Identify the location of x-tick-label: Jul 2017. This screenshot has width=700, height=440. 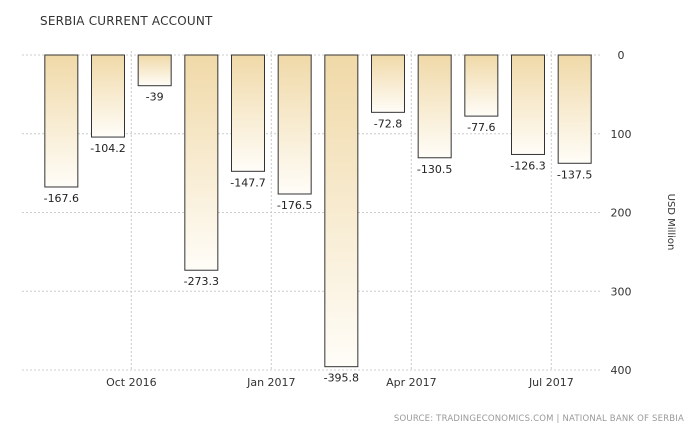
(551, 382).